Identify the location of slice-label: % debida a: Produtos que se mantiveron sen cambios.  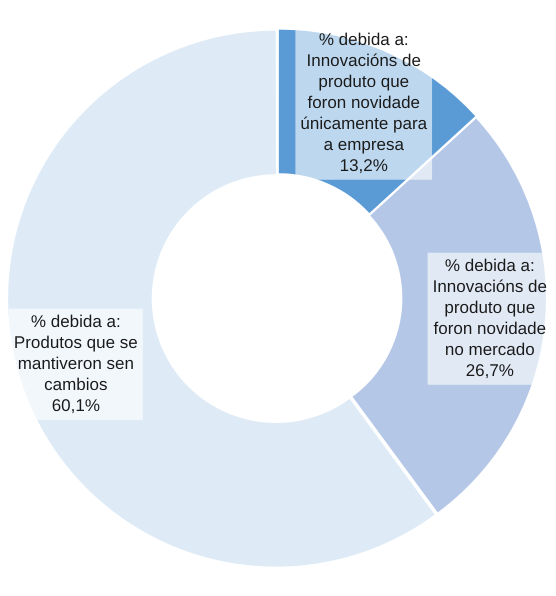
(76, 353).